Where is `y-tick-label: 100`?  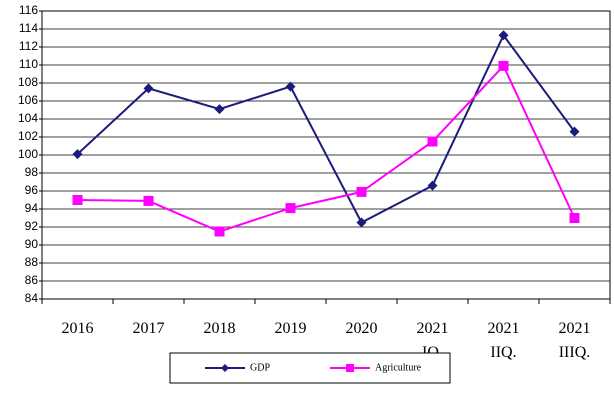
y-tick-label: 100 is located at coordinates (28, 154).